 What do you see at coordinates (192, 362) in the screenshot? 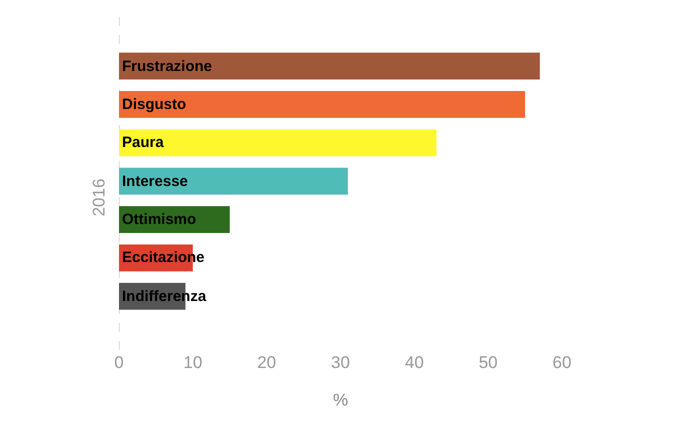
I see `x-tick-label: 10` at bounding box center [192, 362].